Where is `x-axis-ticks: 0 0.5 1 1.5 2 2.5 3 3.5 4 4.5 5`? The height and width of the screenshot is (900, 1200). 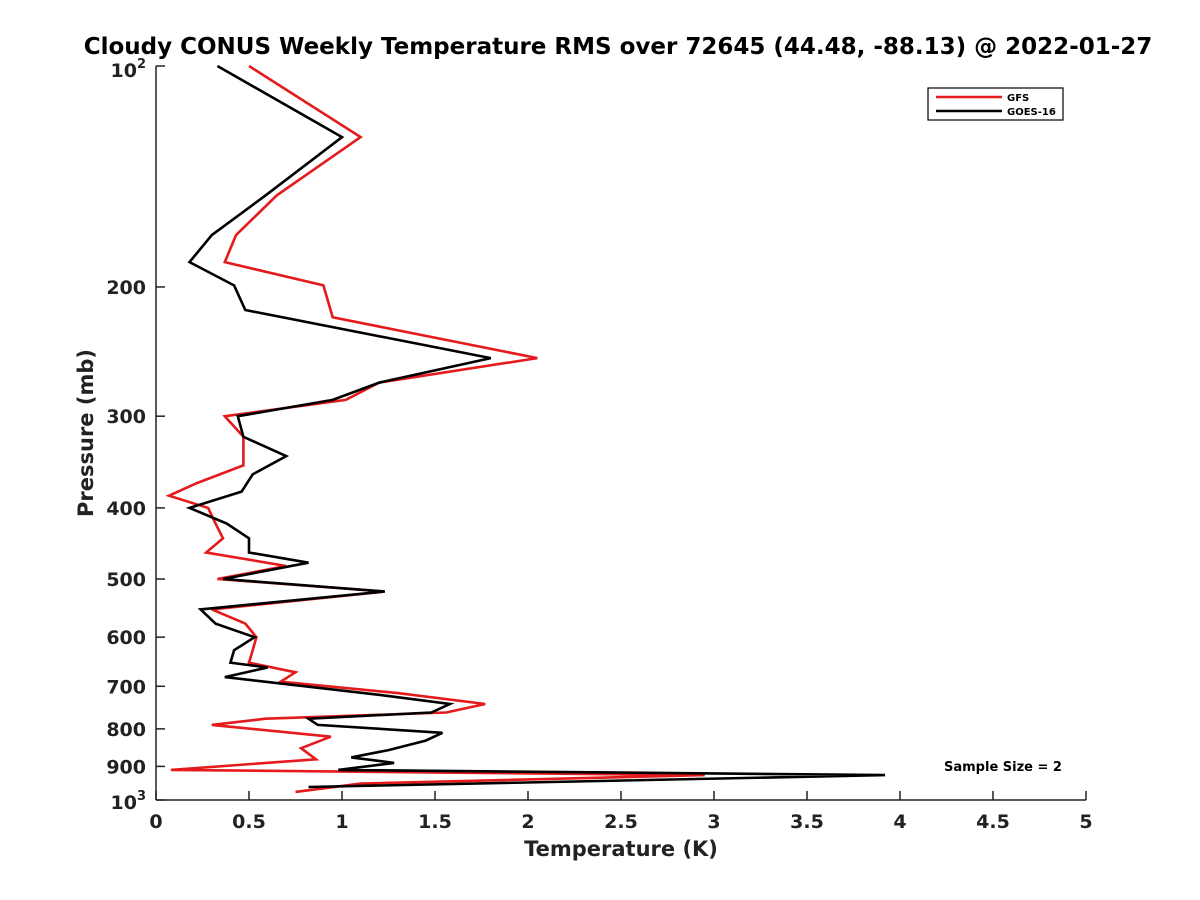 x-axis-ticks: 0 0.5 1 1.5 2 2.5 3 3.5 4 4.5 5 is located at coordinates (621, 812).